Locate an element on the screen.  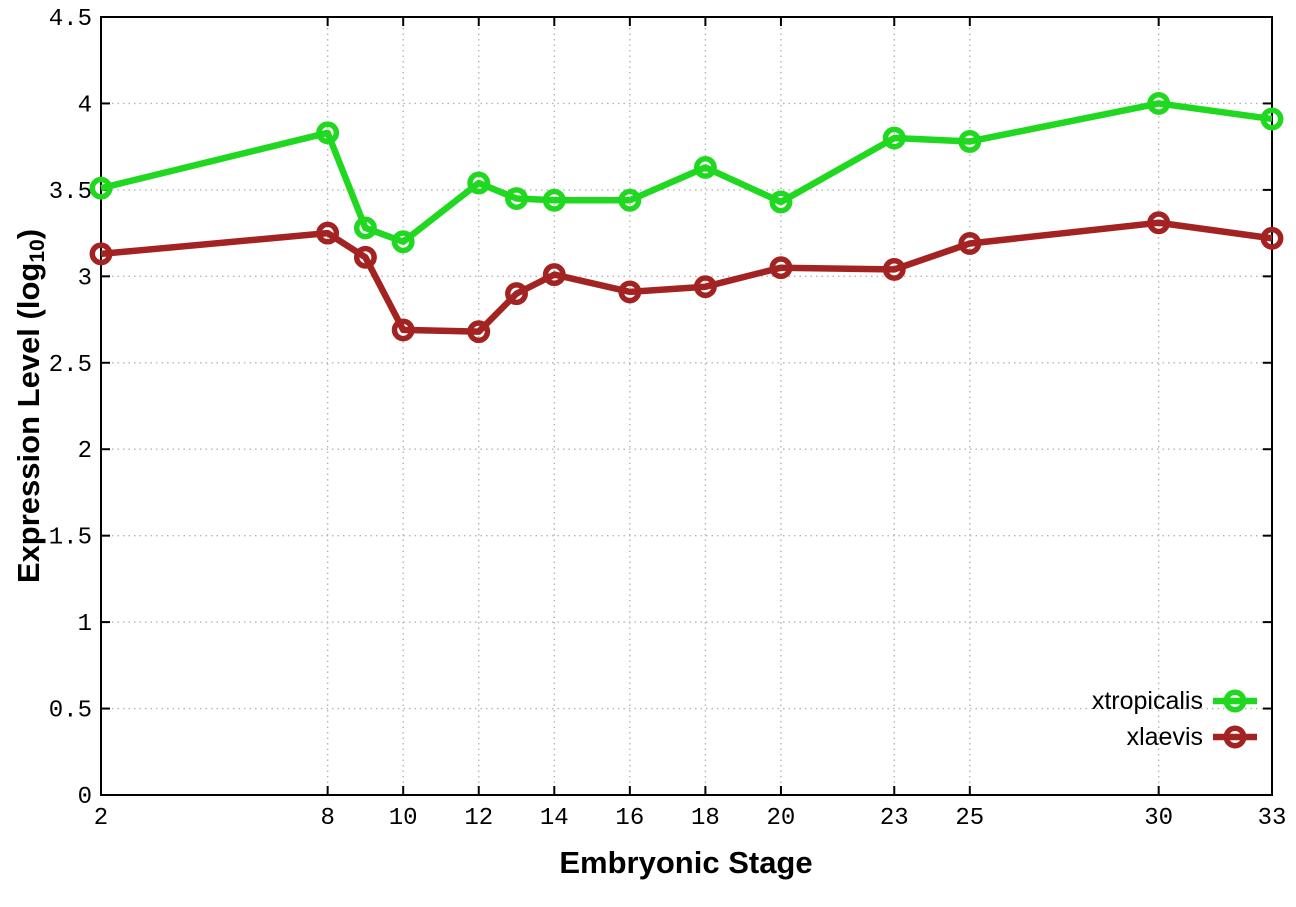
legend-label-xlaevis: xlaevis is located at coordinates (1164, 736).